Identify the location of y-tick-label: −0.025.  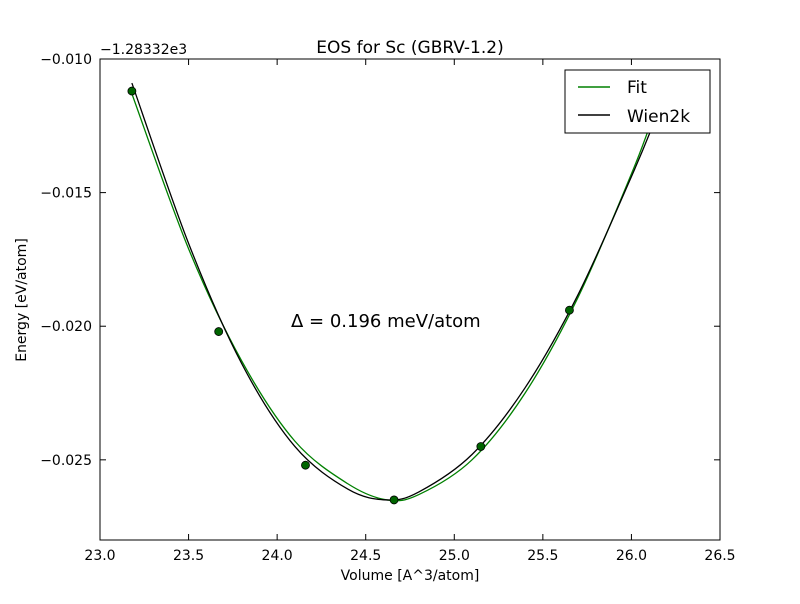
(66, 461).